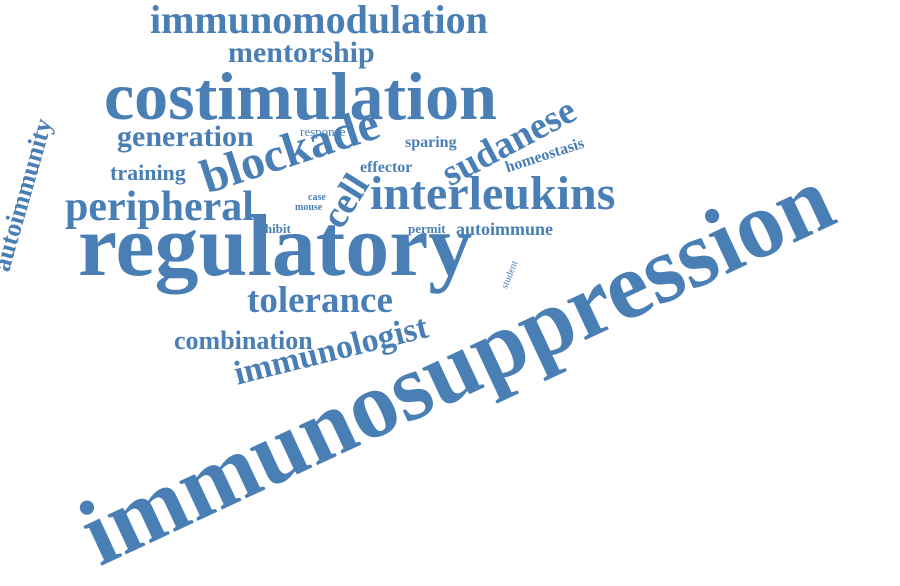 The height and width of the screenshot is (586, 900). Describe the element at coordinates (29, 195) in the screenshot. I see `word-autoimmunity: autoimmunity` at that location.